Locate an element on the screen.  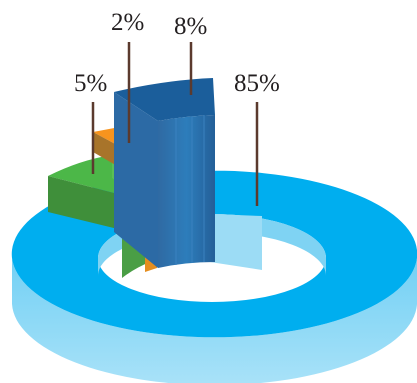
label-8: 8% is located at coordinates (190, 26).